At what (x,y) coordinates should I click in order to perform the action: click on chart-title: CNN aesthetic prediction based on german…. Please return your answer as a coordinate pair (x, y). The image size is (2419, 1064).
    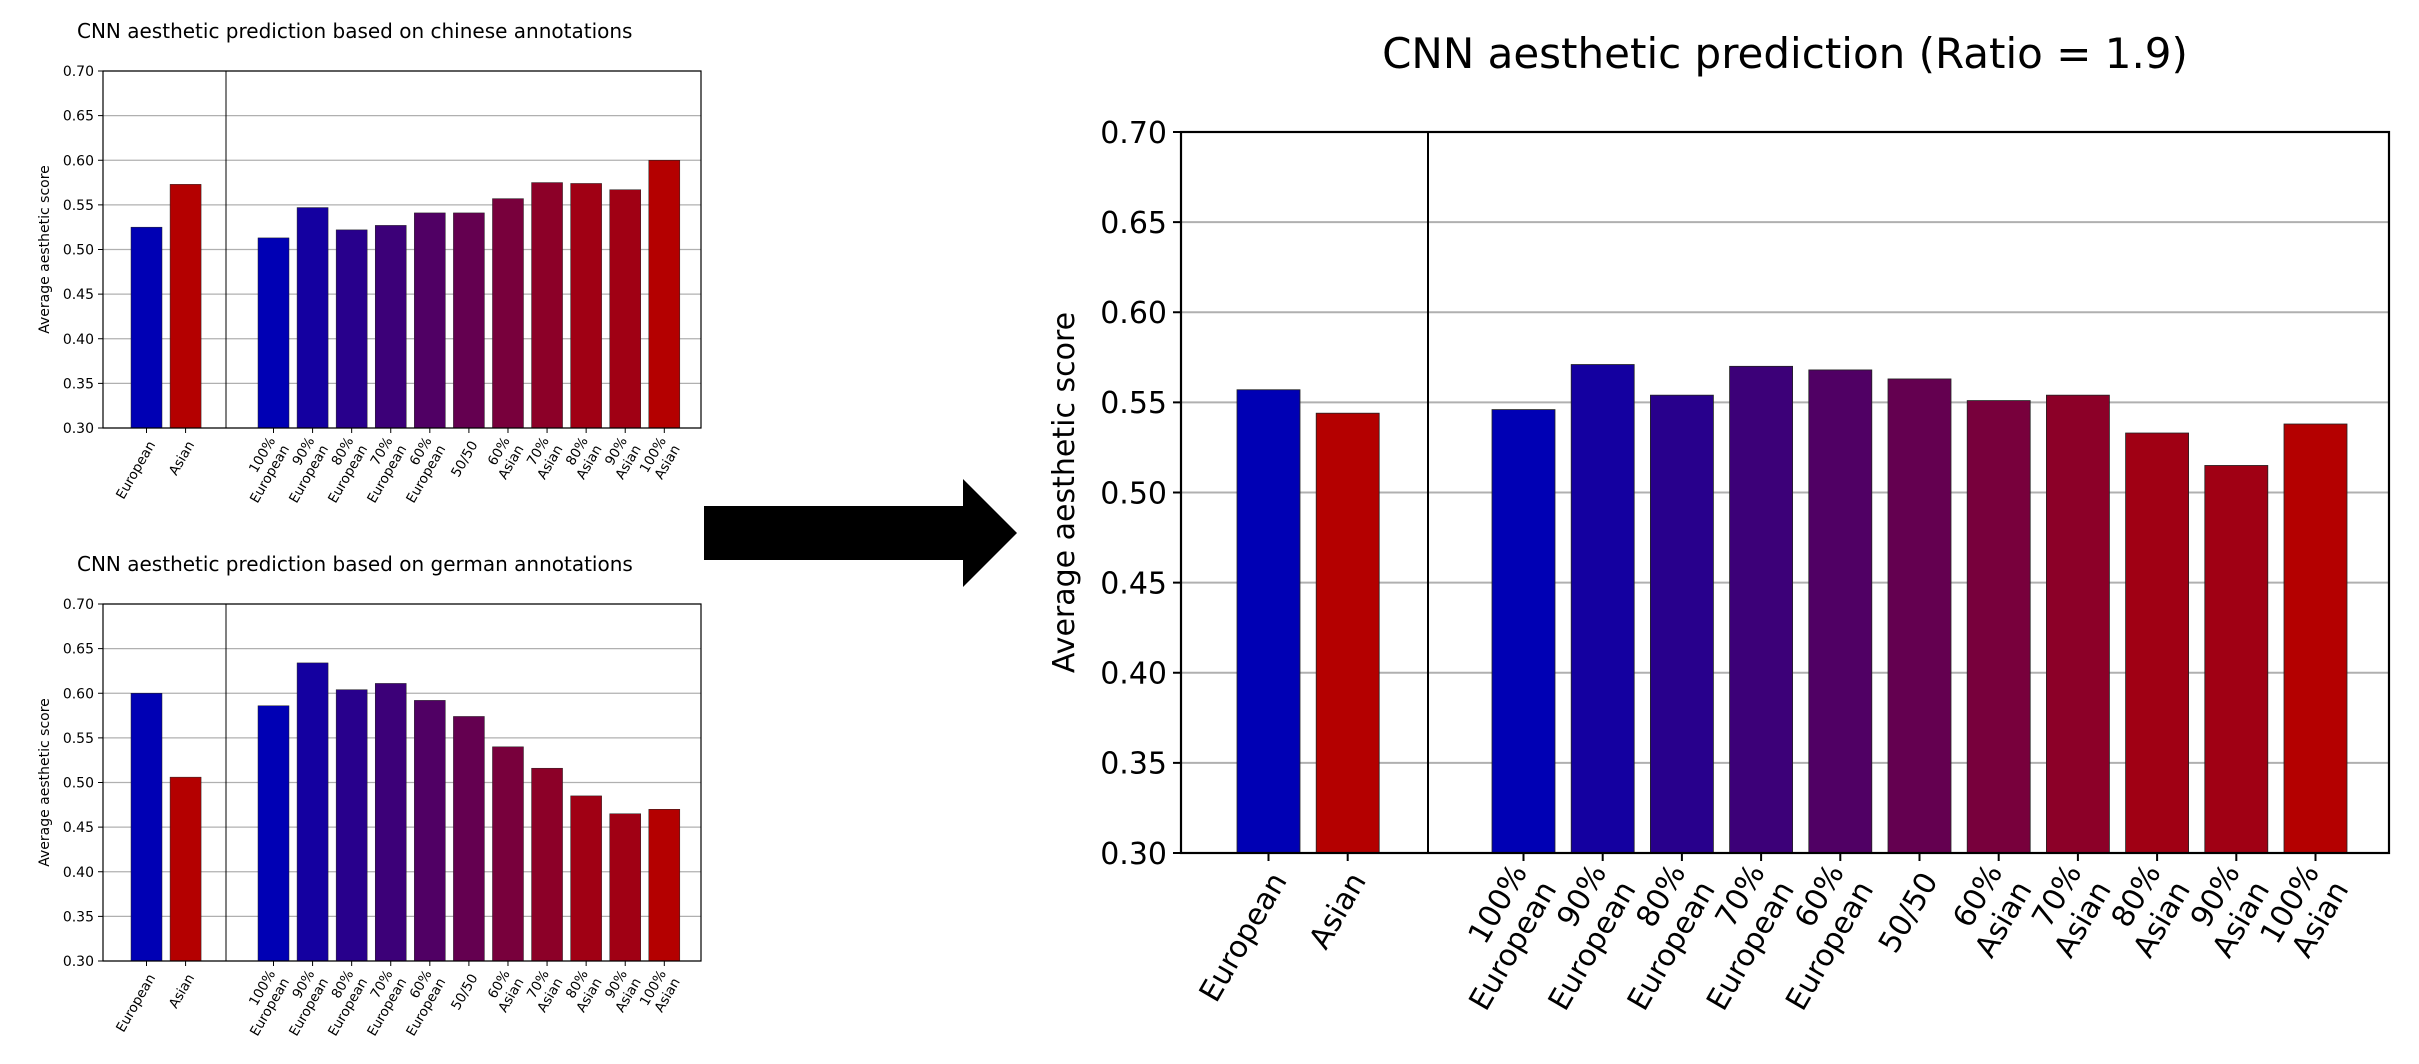
    Looking at the image, I should click on (355, 564).